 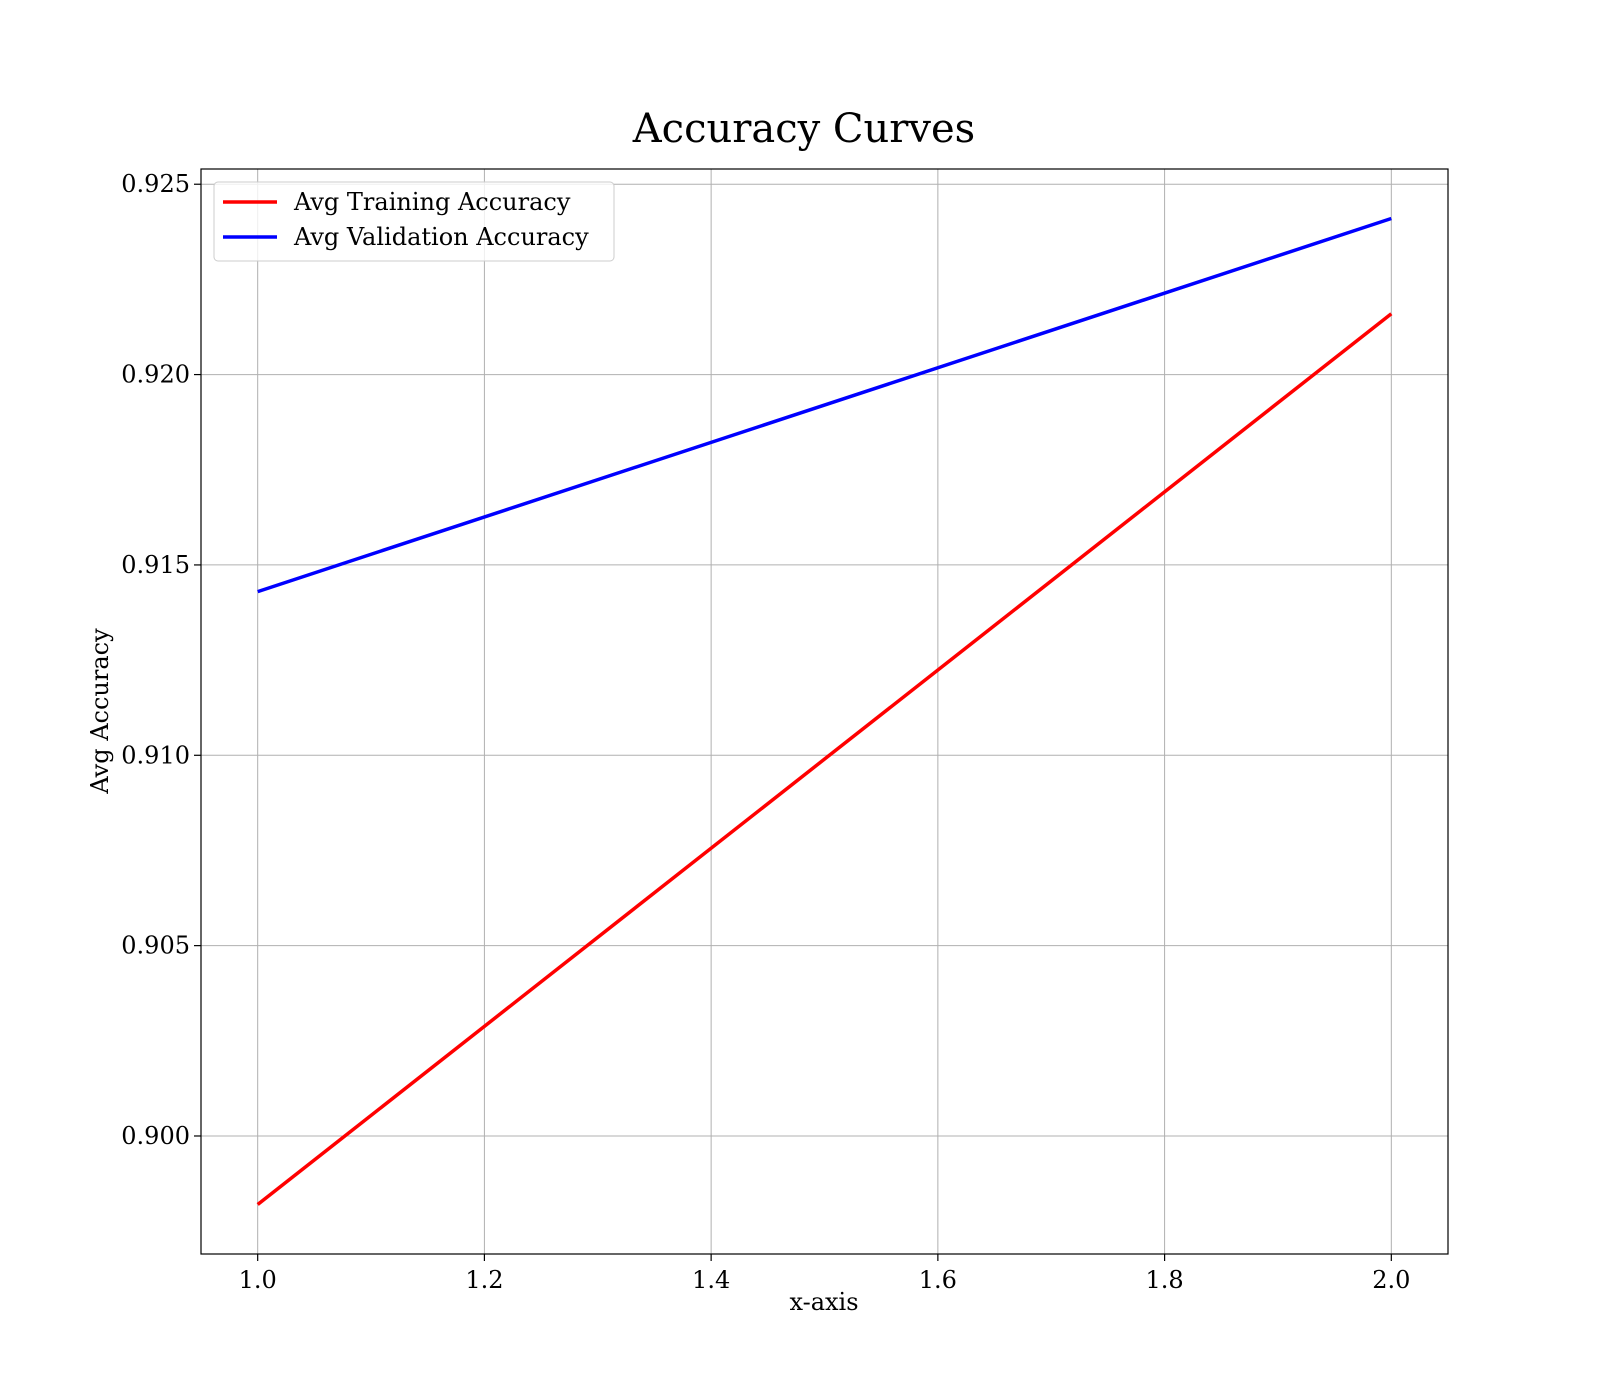 I want to click on y-tick-label: 0.905, so click(x=155, y=946).